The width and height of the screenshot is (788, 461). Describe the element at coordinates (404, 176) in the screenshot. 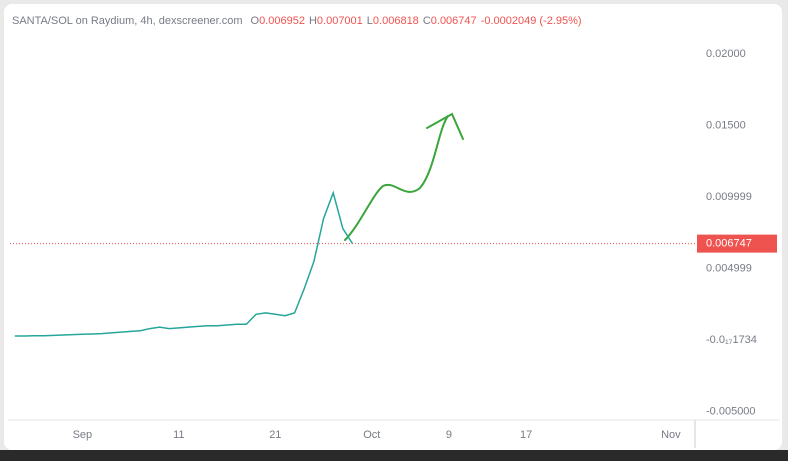

I see `hand-drawn-arrow` at that location.